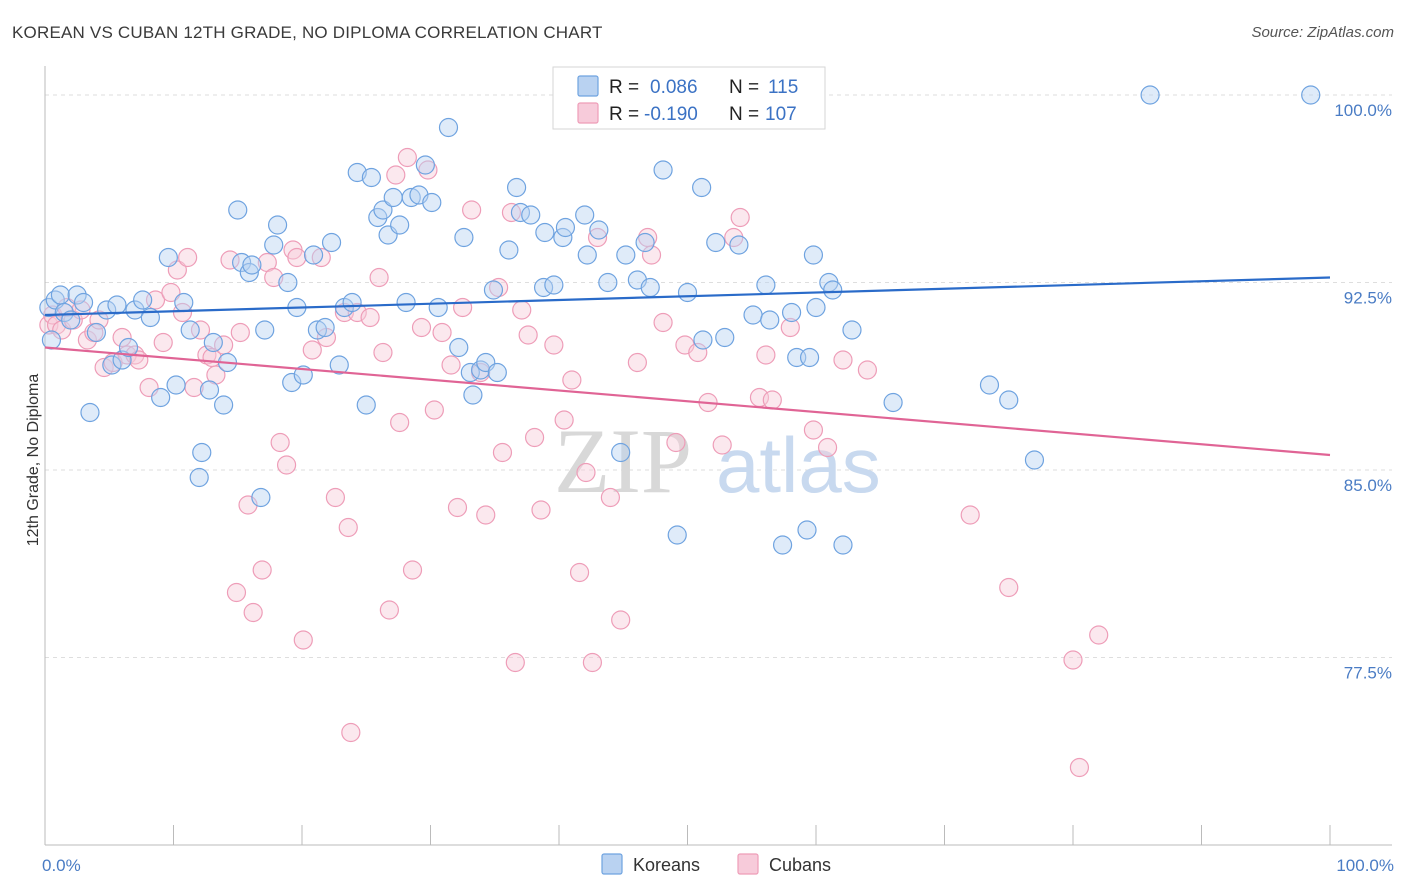 The width and height of the screenshot is (1406, 892). Describe the element at coordinates (1368, 298) in the screenshot. I see `y-tick-label: 92.5%` at that location.